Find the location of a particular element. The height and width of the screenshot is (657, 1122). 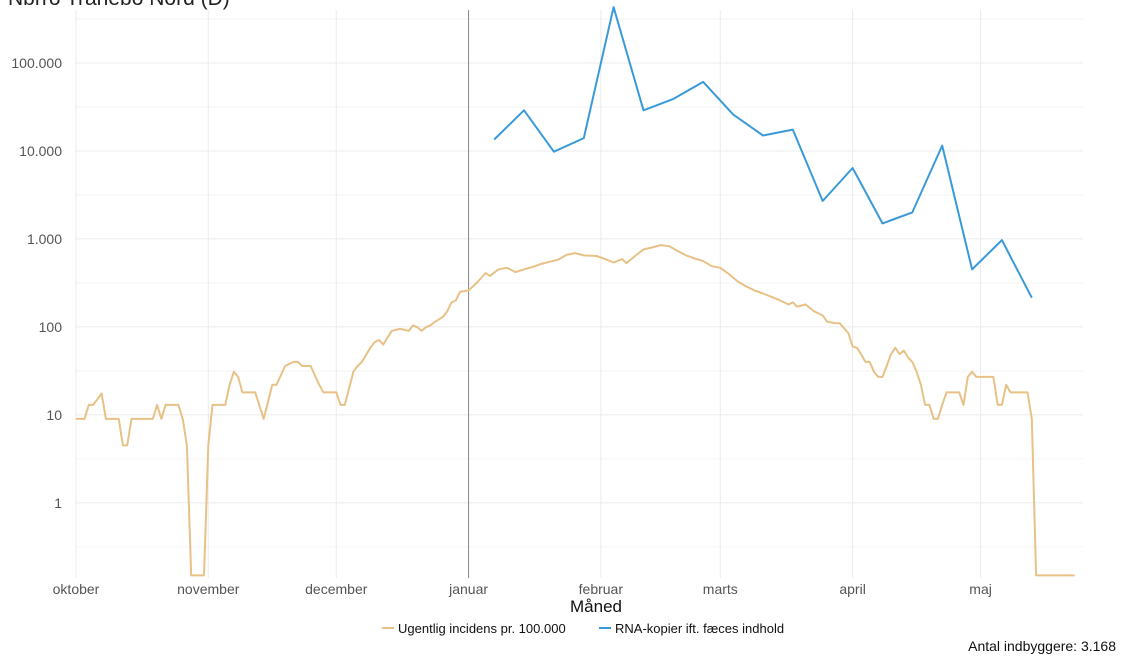

y-tick-label: 1.000 is located at coordinates (44, 239).